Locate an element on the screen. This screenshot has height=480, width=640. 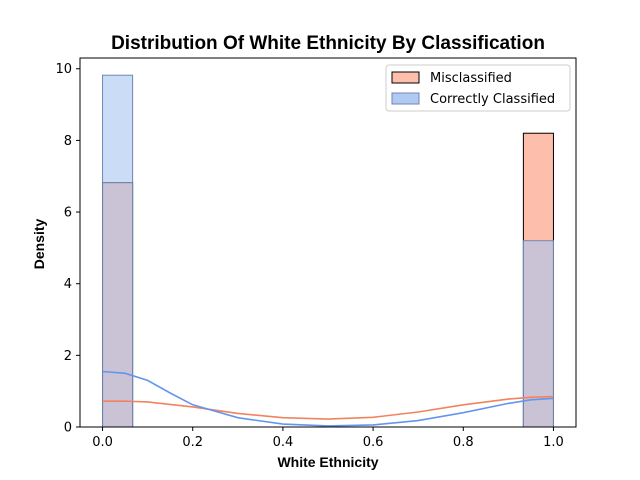
y-tick-label: 6 is located at coordinates (68, 213).